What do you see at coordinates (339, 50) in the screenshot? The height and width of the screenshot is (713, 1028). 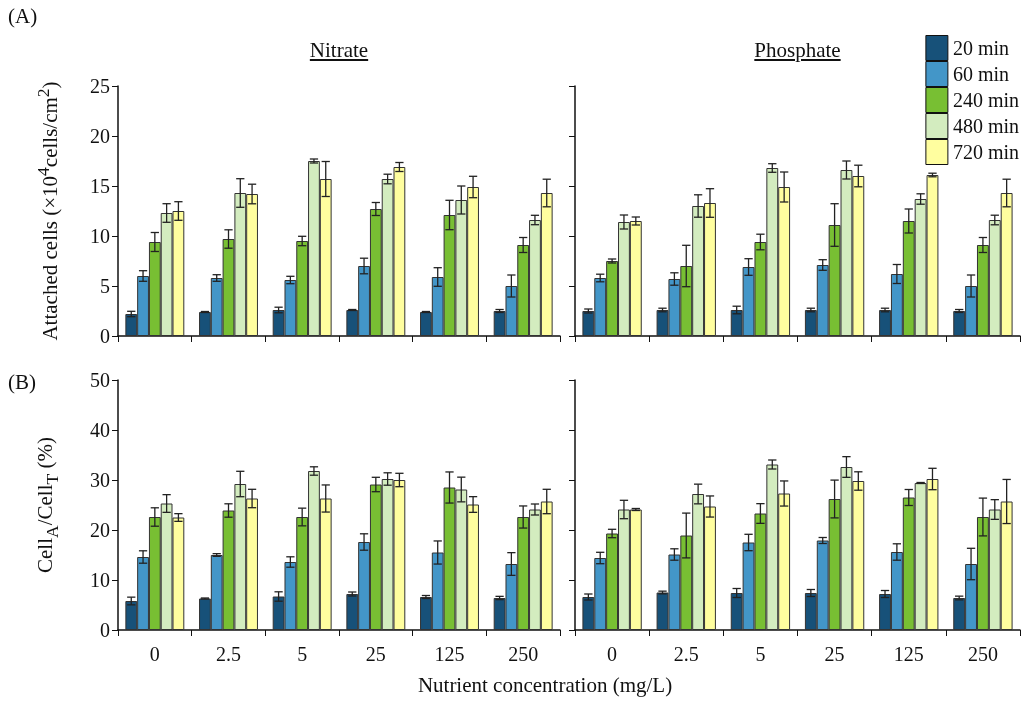 I see `chart-title: Nitrate` at bounding box center [339, 50].